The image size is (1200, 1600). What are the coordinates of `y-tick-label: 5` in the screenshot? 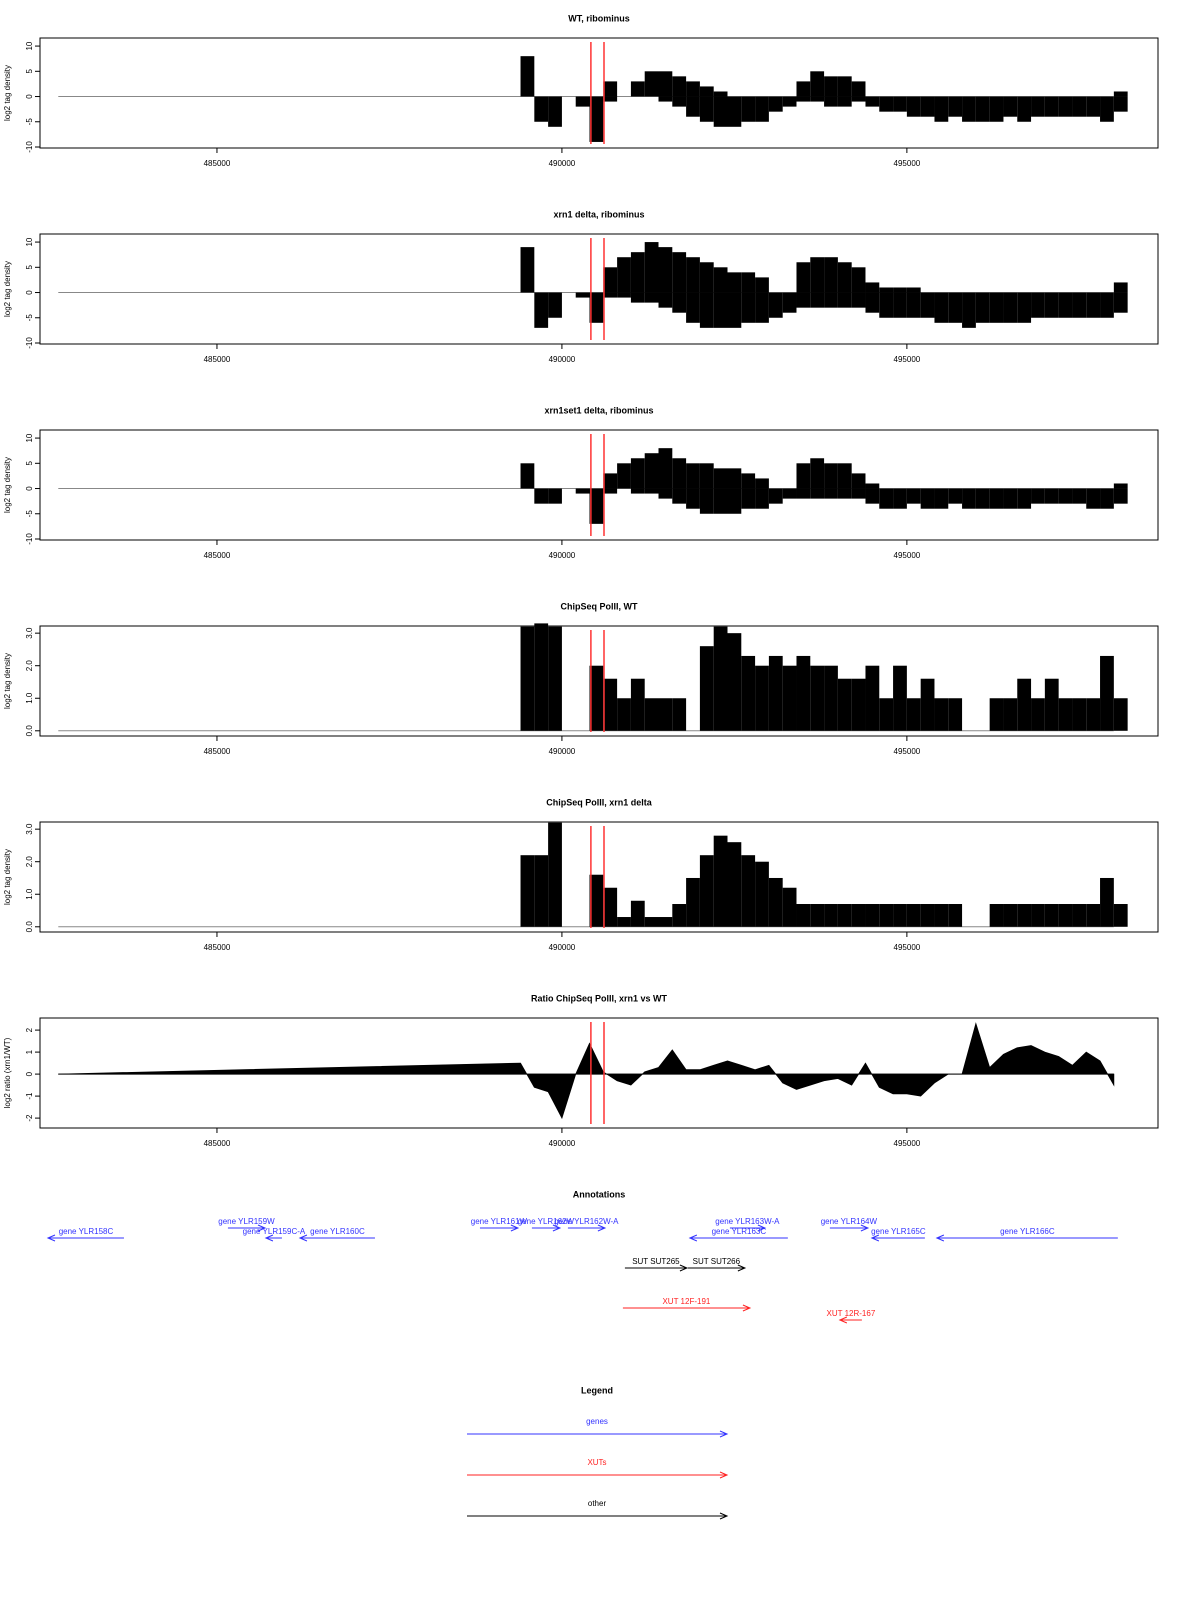 It's located at (29, 71).